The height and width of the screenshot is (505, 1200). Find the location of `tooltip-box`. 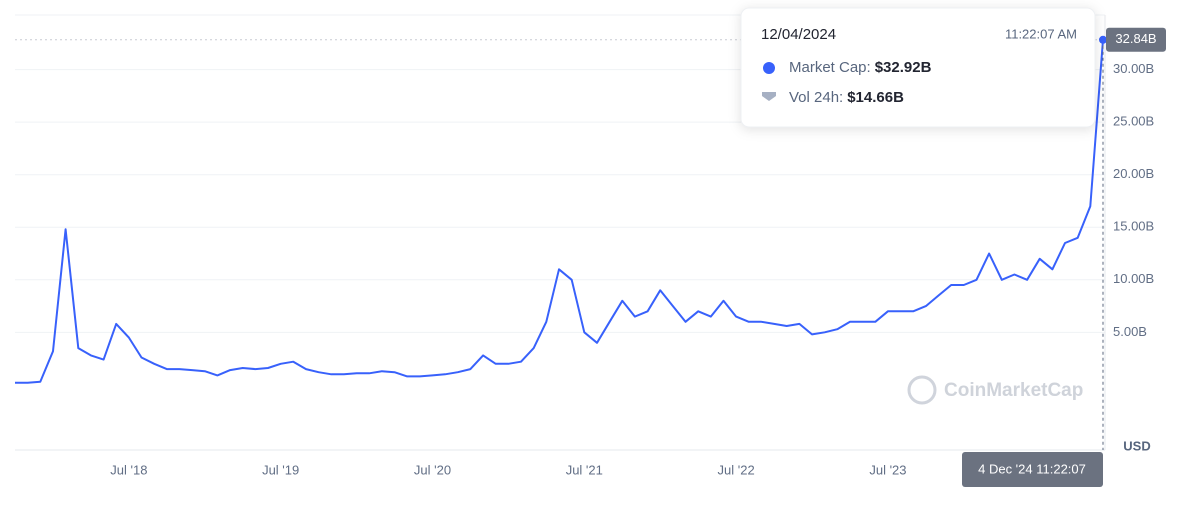

tooltip-box is located at coordinates (918, 67).